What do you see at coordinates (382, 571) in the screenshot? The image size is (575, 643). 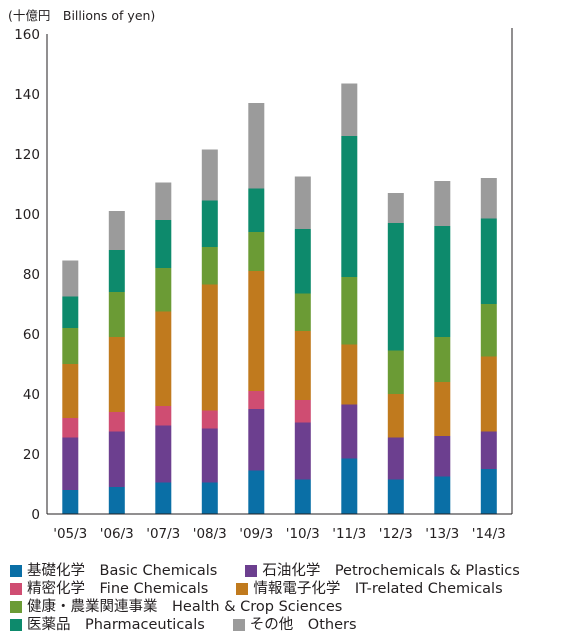 I see `legend-item: 石油化学 Petrochemicals & Plastics` at bounding box center [382, 571].